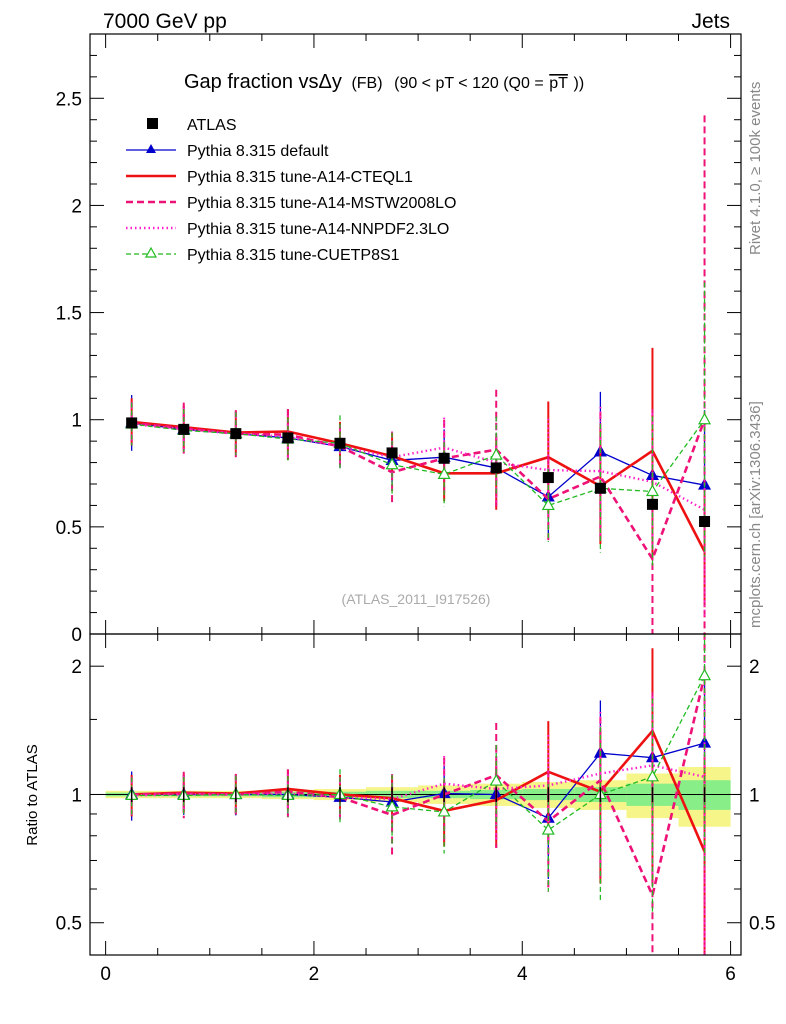 The image size is (786, 1024). I want to click on cuetp8s1-line, so click(418, 463).